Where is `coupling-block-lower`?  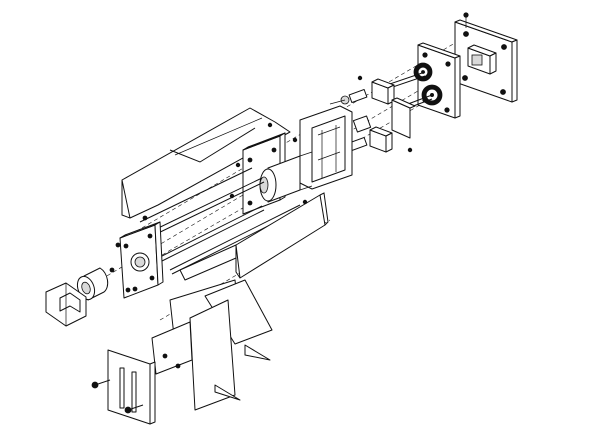
coupling-block-lower is located at coordinates (381, 139).